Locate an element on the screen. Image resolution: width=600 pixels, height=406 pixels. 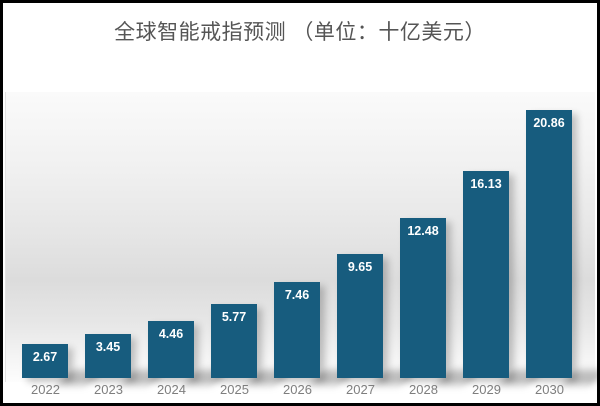
x-axis-label: 2030 is located at coordinates (549, 389).